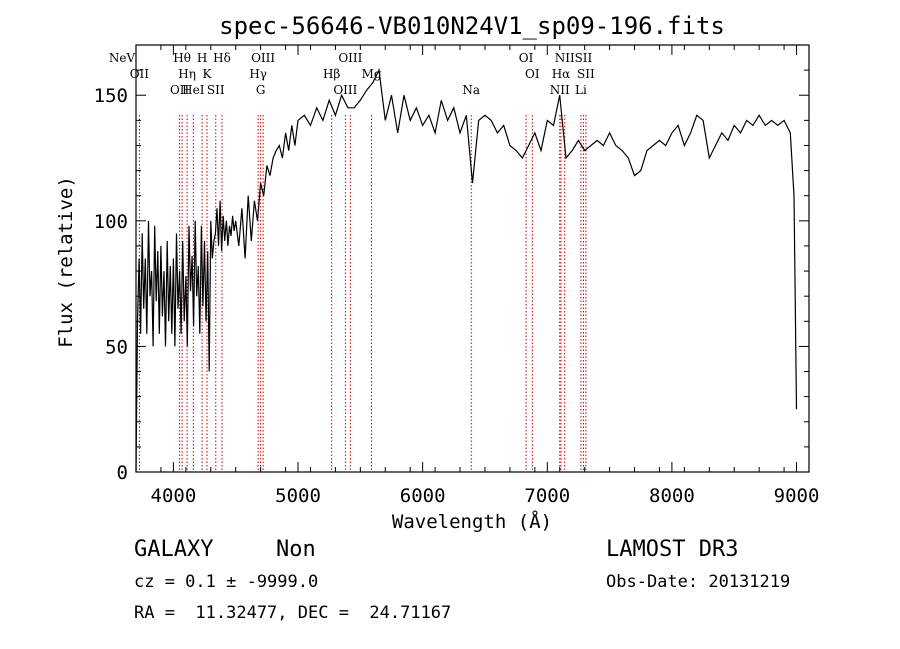  Describe the element at coordinates (547, 496) in the screenshot. I see `x-tick-label: 7000` at that location.